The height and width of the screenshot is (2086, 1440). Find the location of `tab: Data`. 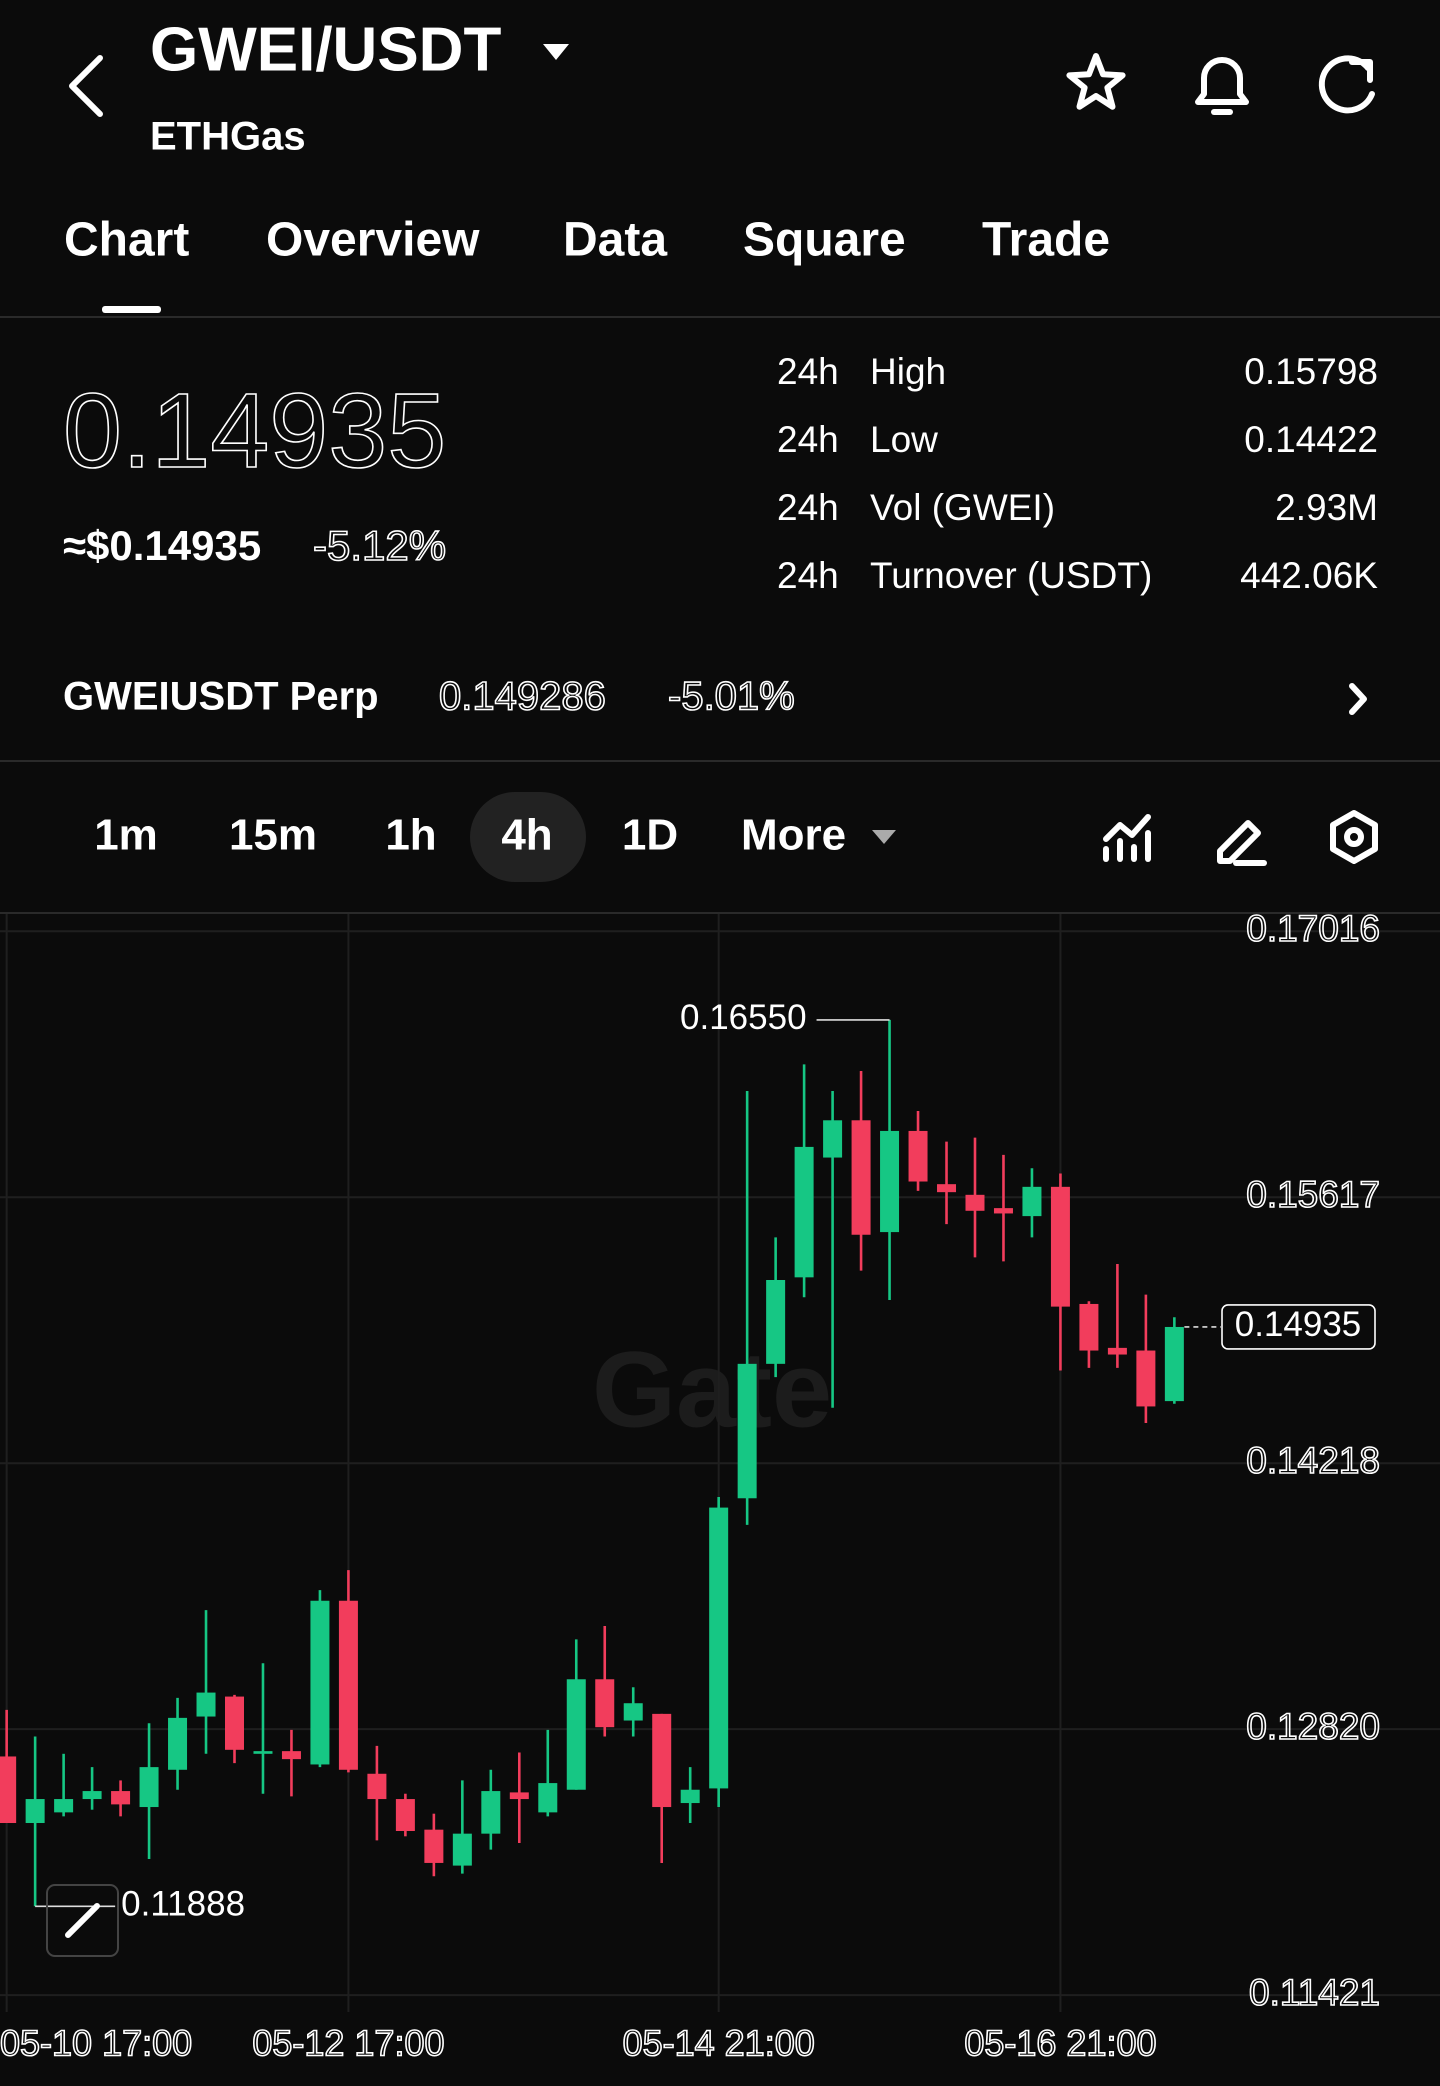

tab: Data is located at coordinates (615, 240).